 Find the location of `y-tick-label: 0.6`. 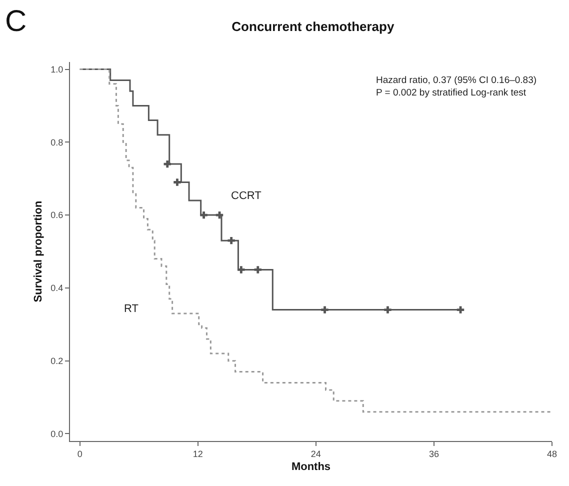

y-tick-label: 0.6 is located at coordinates (57, 215).